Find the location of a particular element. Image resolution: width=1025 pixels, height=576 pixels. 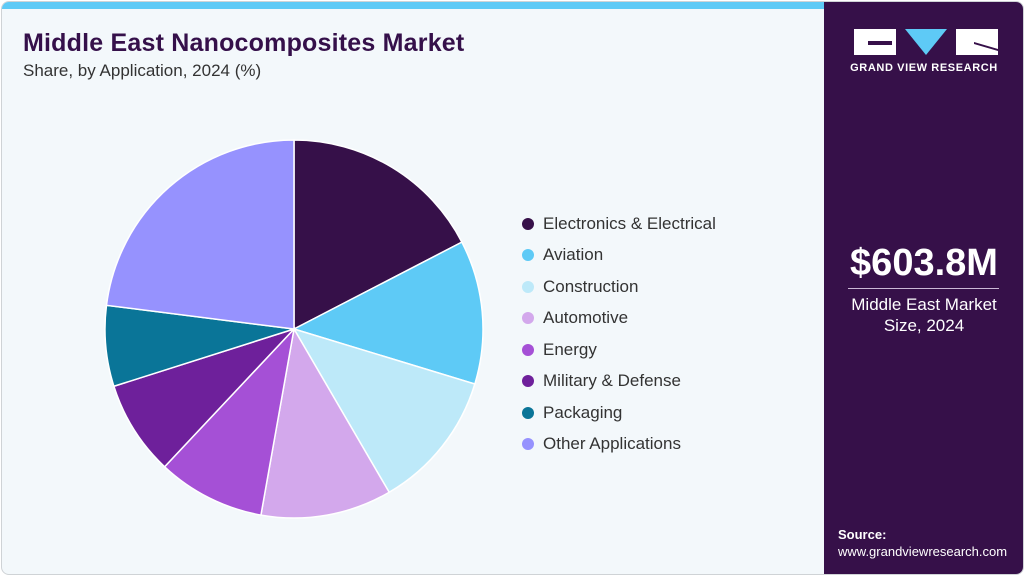

legend-label: Aviation is located at coordinates (573, 255).